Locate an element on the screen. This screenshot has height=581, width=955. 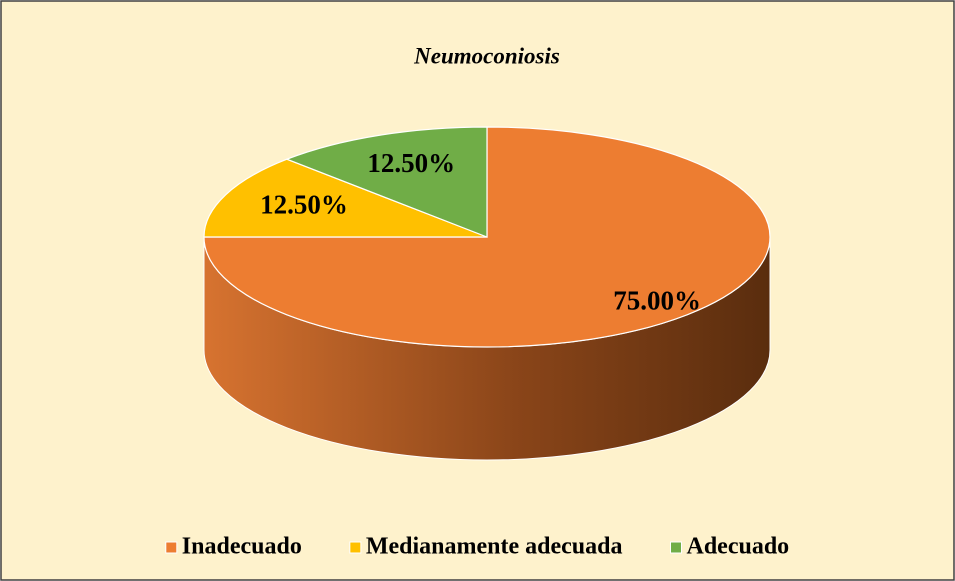
legend-label: Medianamente adecuada is located at coordinates (494, 547).